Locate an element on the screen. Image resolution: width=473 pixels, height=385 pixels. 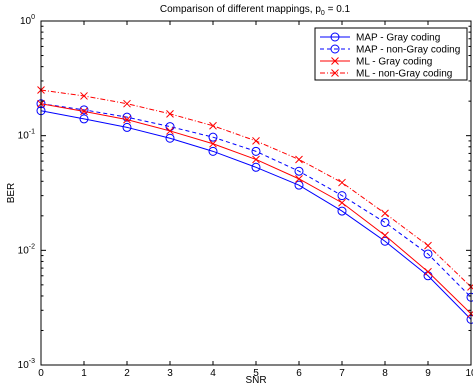
x-tick-label: 1 is located at coordinates (84, 373).